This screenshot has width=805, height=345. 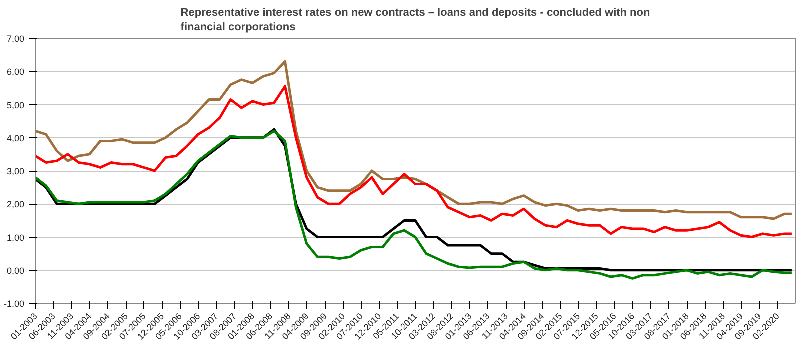 What do you see at coordinates (14, 304) in the screenshot?
I see `y-tick-label: -1,00` at bounding box center [14, 304].